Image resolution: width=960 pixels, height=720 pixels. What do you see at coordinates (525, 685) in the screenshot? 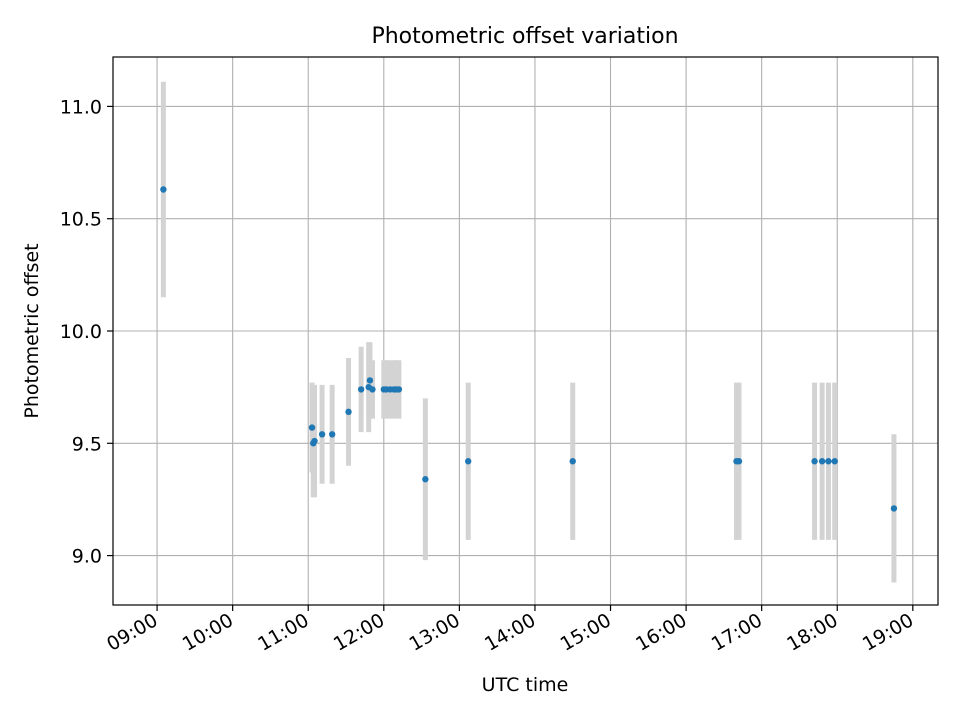
I see `x-axis-label: UTC time` at bounding box center [525, 685].